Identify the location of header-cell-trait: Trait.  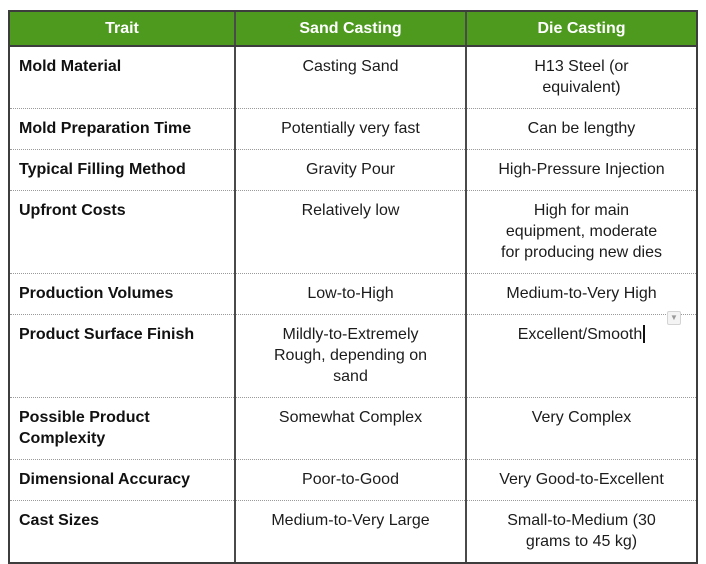
(122, 29).